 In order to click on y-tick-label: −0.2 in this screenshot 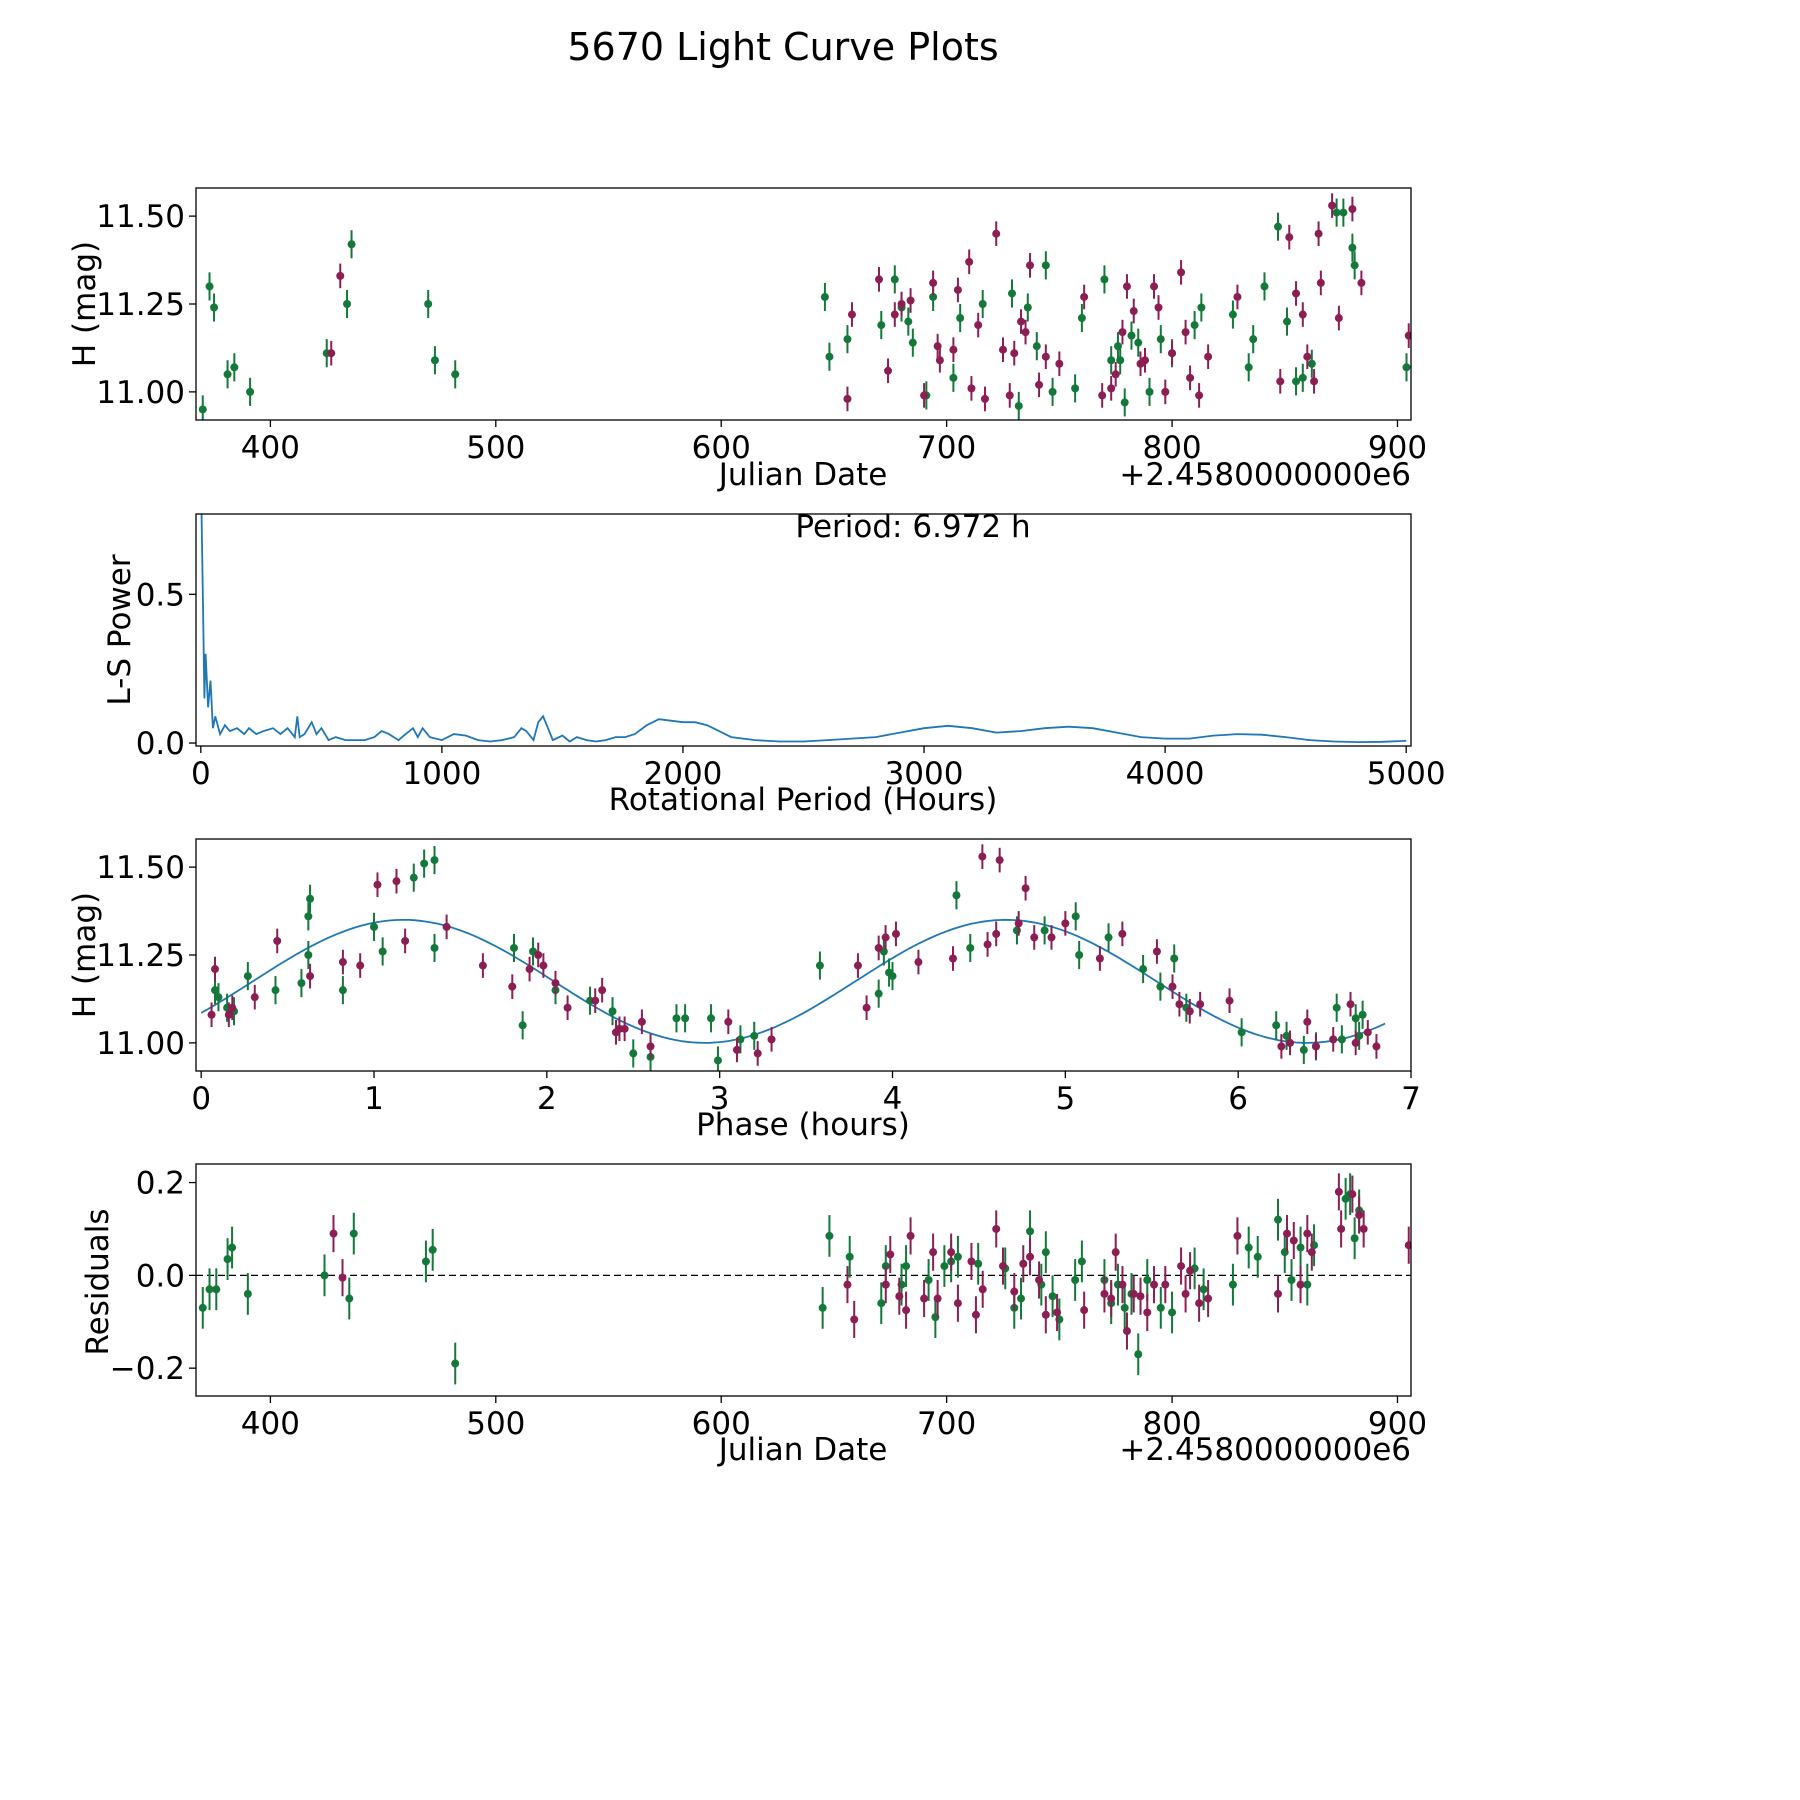, I will do `click(147, 1369)`.